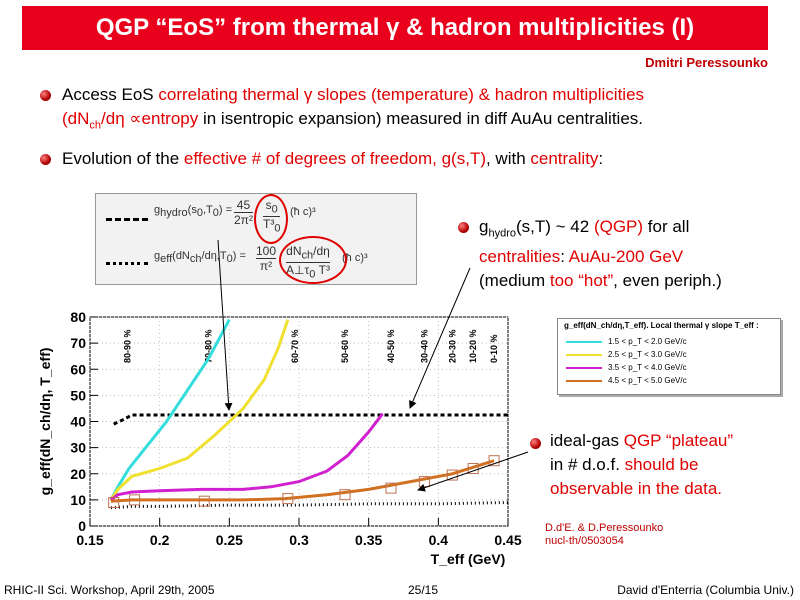 This screenshot has height=600, width=800. Describe the element at coordinates (127, 263) in the screenshot. I see `dashdot-line-legend` at that location.